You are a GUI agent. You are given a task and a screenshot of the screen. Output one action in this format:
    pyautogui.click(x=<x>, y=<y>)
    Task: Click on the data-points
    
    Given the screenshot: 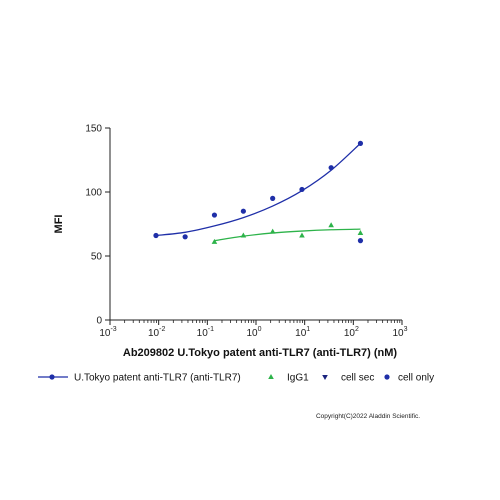 What is the action you would take?
    pyautogui.click(x=258, y=192)
    